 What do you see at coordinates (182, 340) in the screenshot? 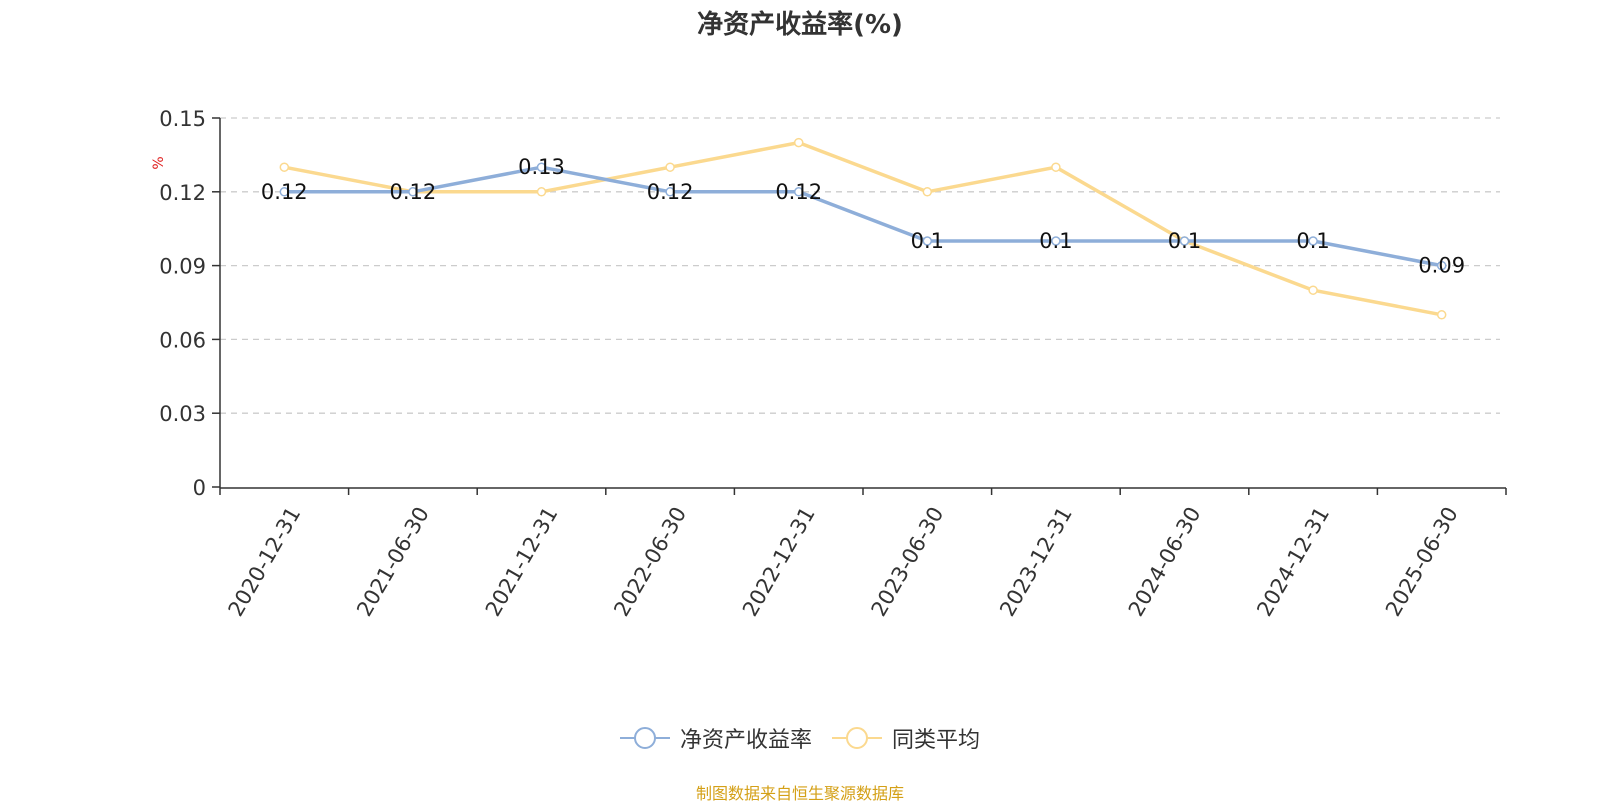
I see `y-tick-label: 0.06` at bounding box center [182, 340].